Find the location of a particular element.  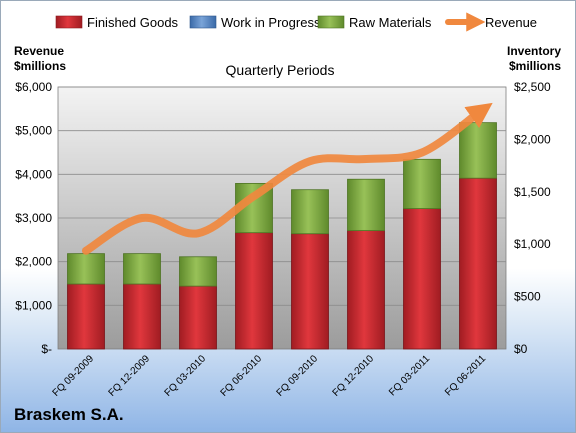

company-name: Braskem S.A. is located at coordinates (69, 414).